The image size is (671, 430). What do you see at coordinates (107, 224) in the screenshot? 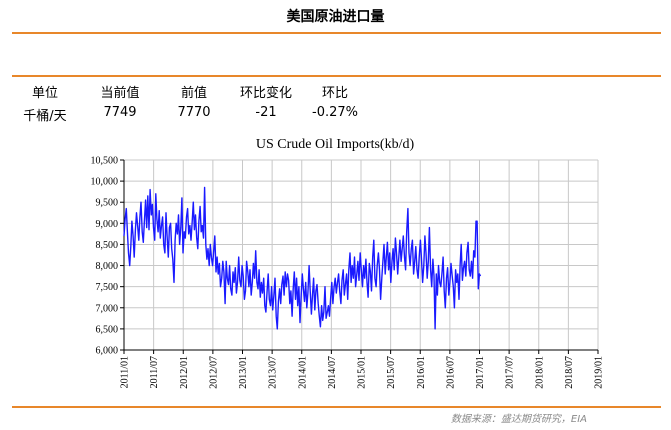
I see `y-tick-label: 9,000` at bounding box center [107, 224].